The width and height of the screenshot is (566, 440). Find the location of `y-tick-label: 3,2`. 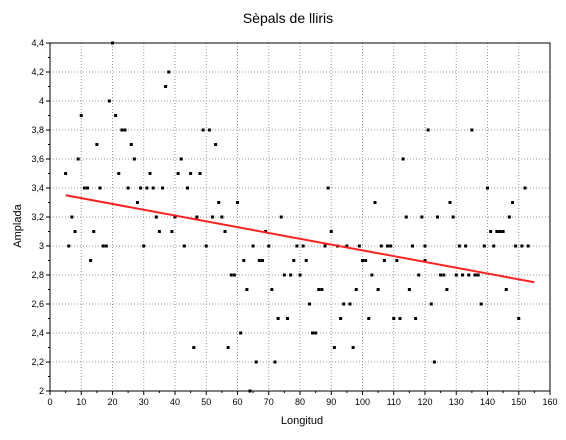

y-tick-label: 3,2 is located at coordinates (37, 217).